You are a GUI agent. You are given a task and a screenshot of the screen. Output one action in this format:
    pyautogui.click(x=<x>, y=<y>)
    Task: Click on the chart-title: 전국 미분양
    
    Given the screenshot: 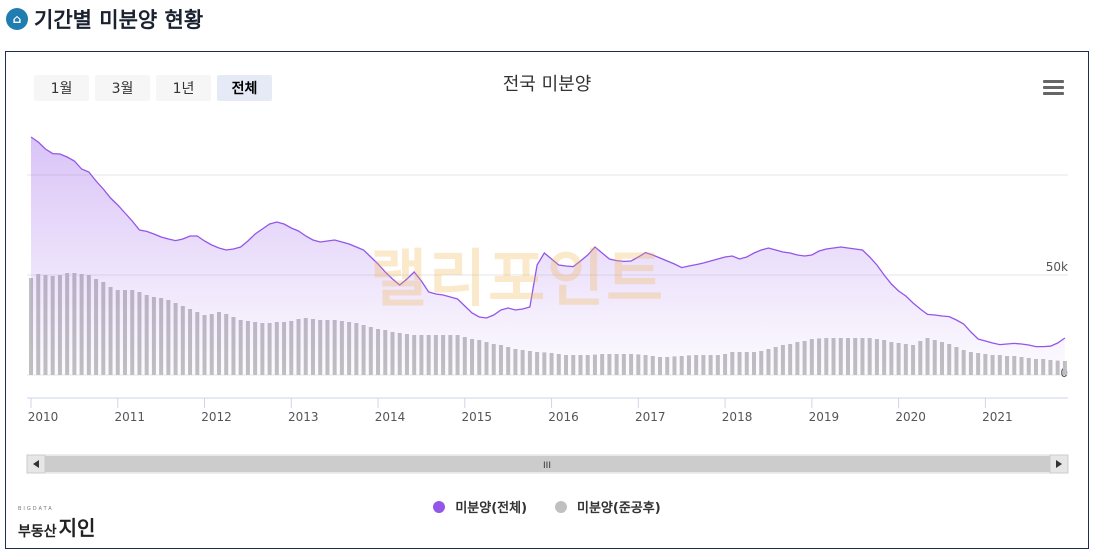 What is the action you would take?
    pyautogui.click(x=547, y=84)
    